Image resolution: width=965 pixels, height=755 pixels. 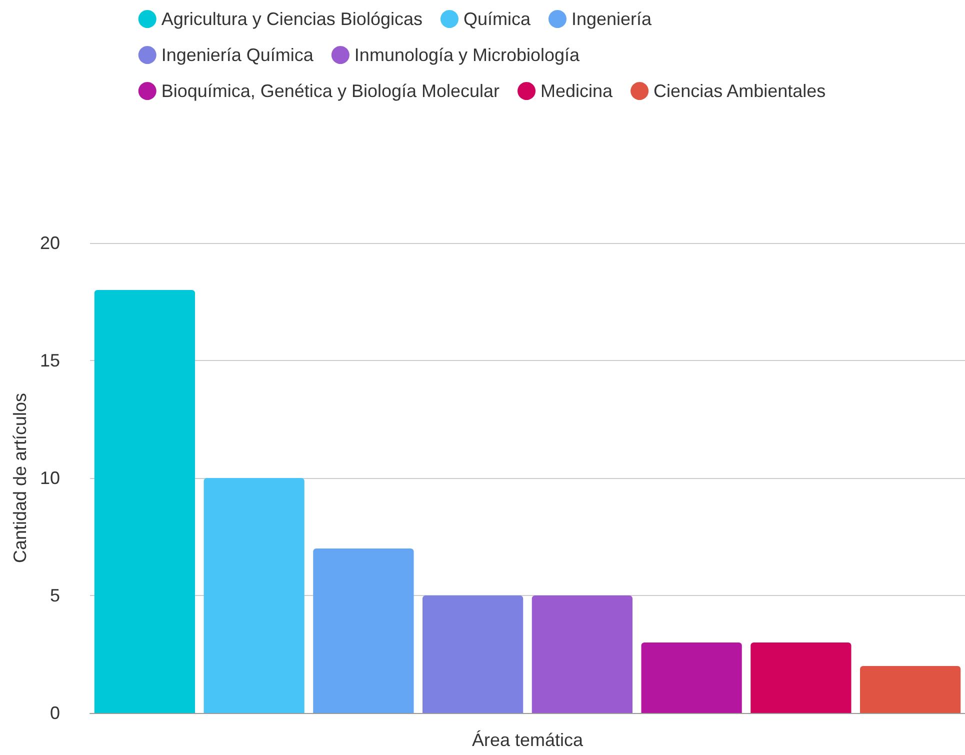 What do you see at coordinates (50, 478) in the screenshot?
I see `y-tick-label: 10` at bounding box center [50, 478].